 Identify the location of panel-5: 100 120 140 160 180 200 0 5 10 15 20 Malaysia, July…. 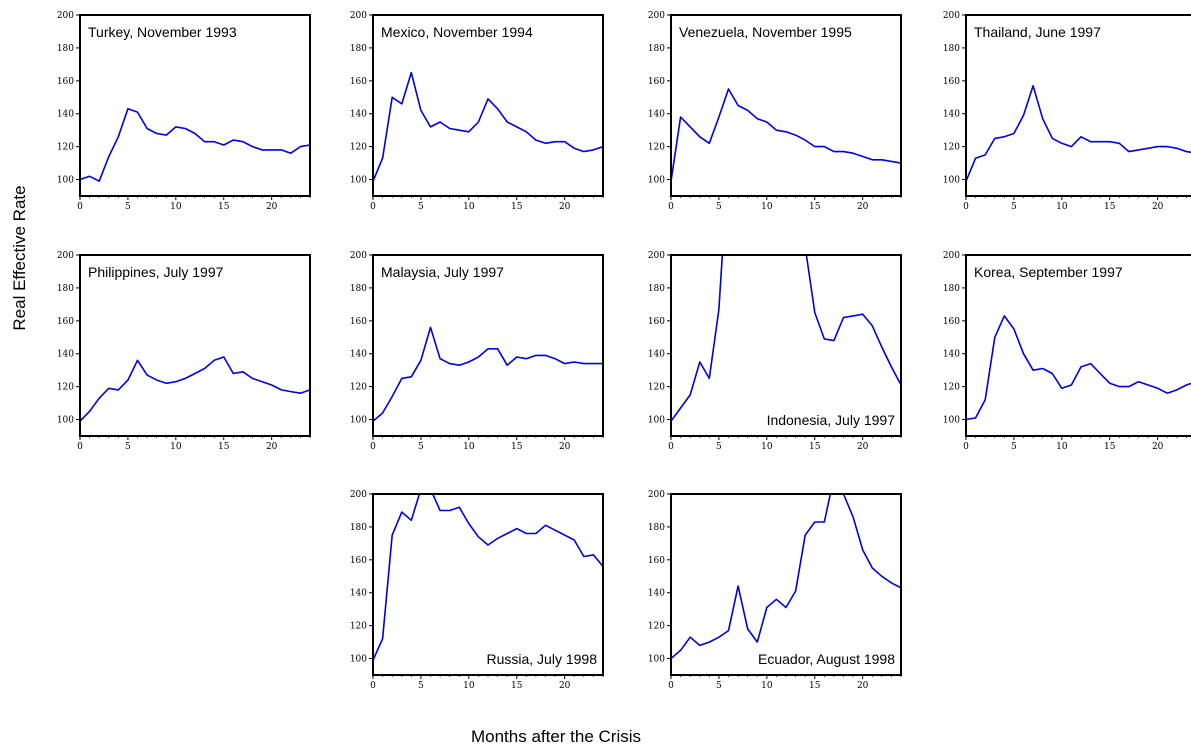
(477, 351).